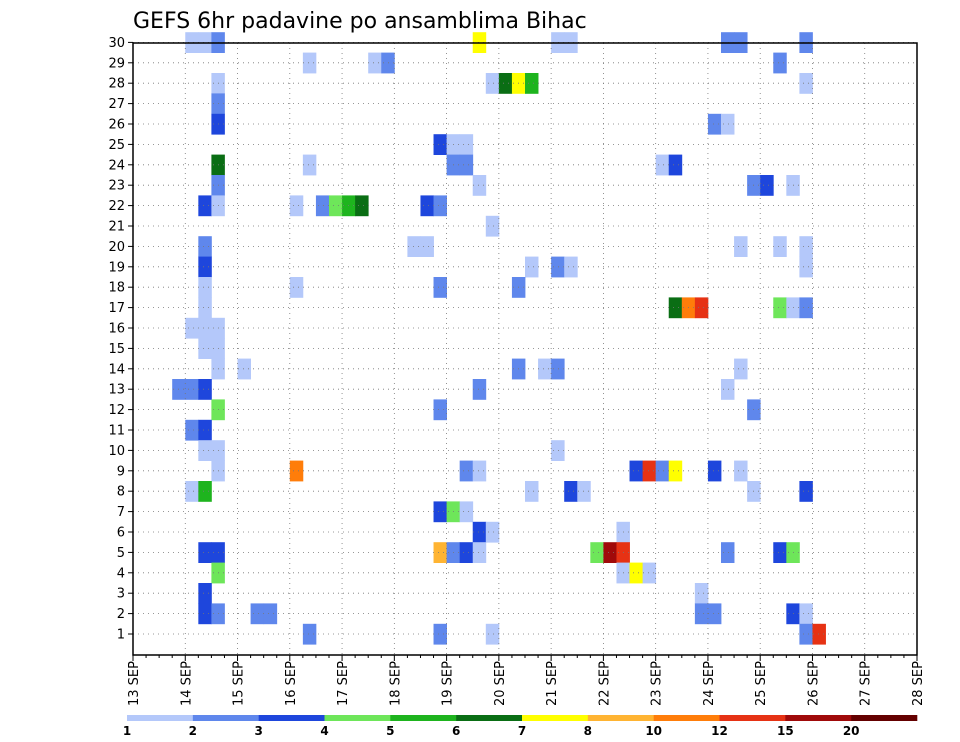  I want to click on x-tick-label: 14 SEP, so click(186, 683).